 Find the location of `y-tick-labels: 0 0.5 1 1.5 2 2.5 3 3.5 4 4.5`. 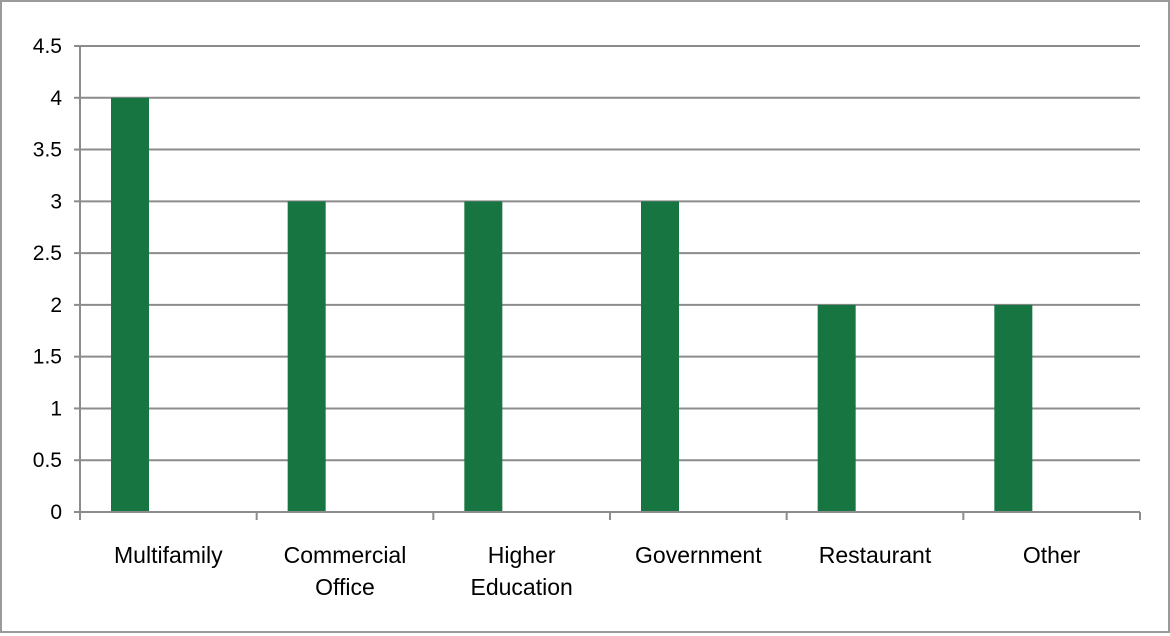

y-tick-labels: 0 0.5 1 1.5 2 2.5 3 3.5 4 4.5 is located at coordinates (48, 279).